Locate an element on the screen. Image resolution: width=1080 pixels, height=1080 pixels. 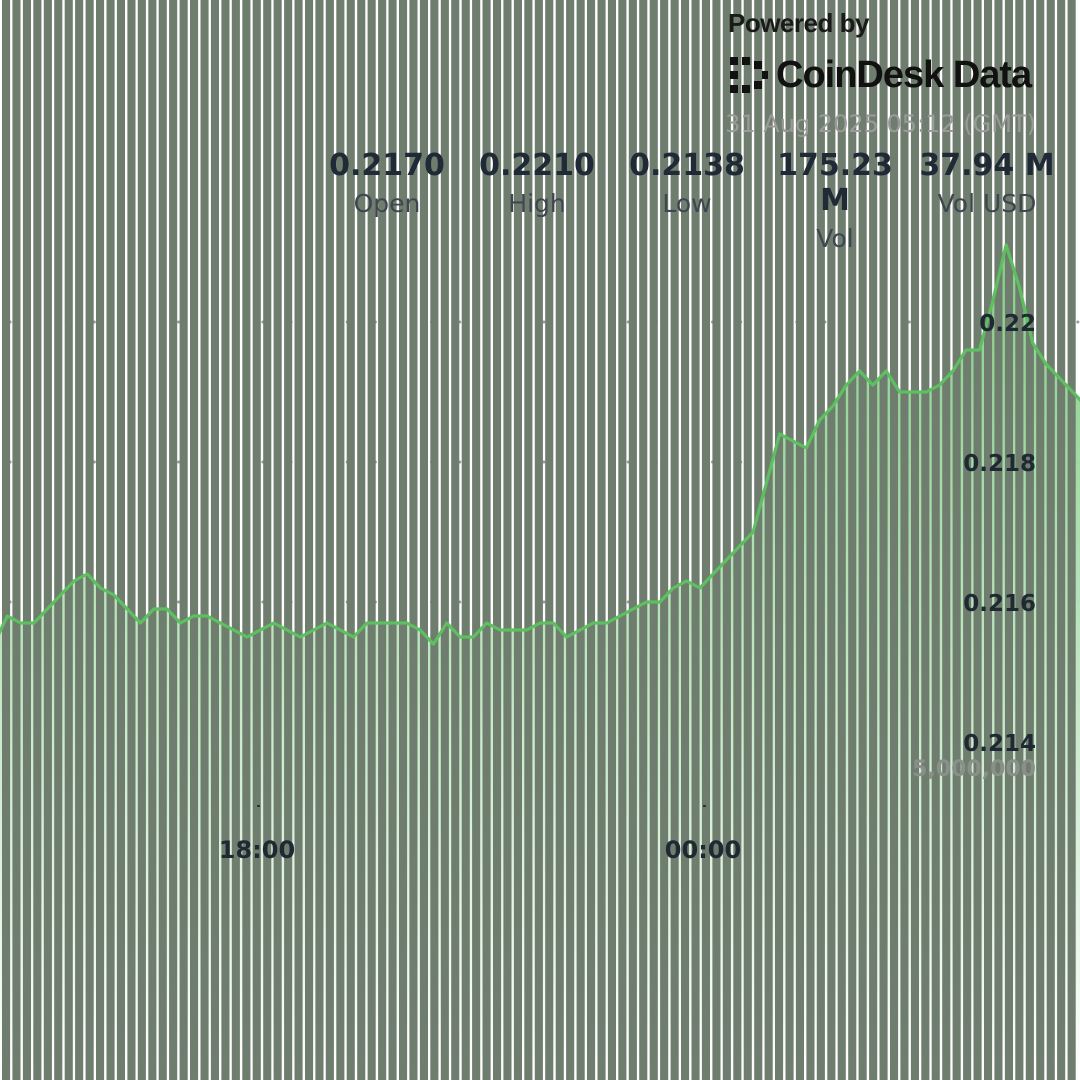
y-tick-label: 0.218 is located at coordinates (999, 464).